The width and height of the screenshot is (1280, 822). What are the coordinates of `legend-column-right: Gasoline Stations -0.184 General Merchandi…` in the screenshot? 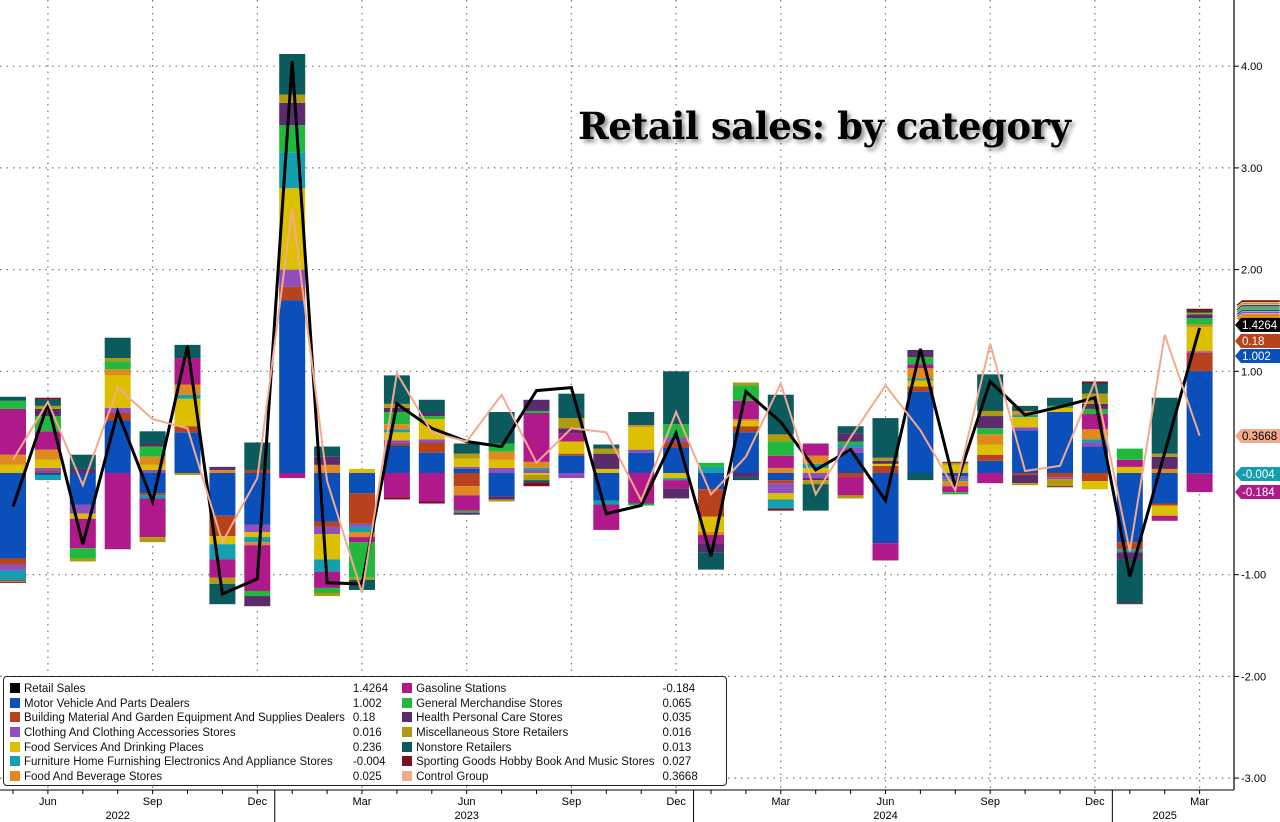 It's located at (550, 733).